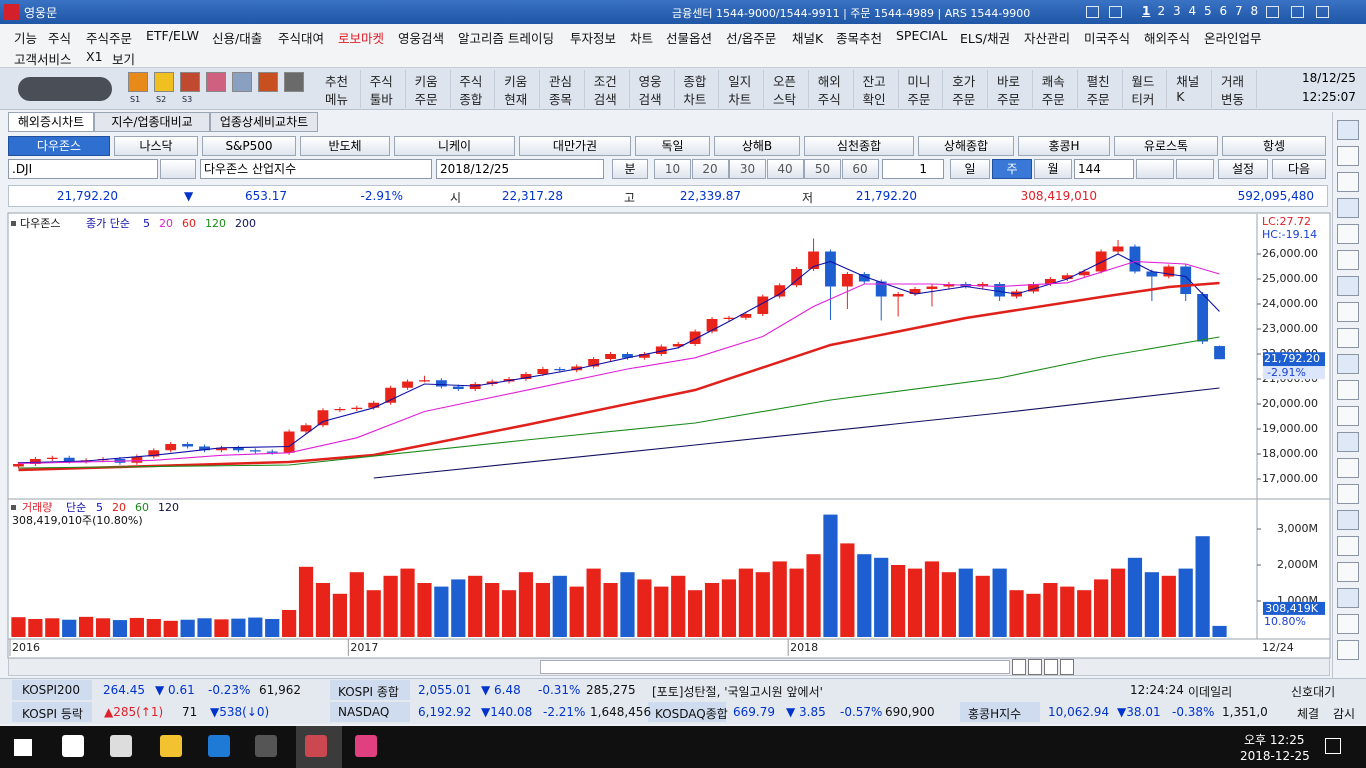  What do you see at coordinates (1143, 99) in the screenshot?
I see `toolbar-button-label: 티커` at bounding box center [1143, 99].